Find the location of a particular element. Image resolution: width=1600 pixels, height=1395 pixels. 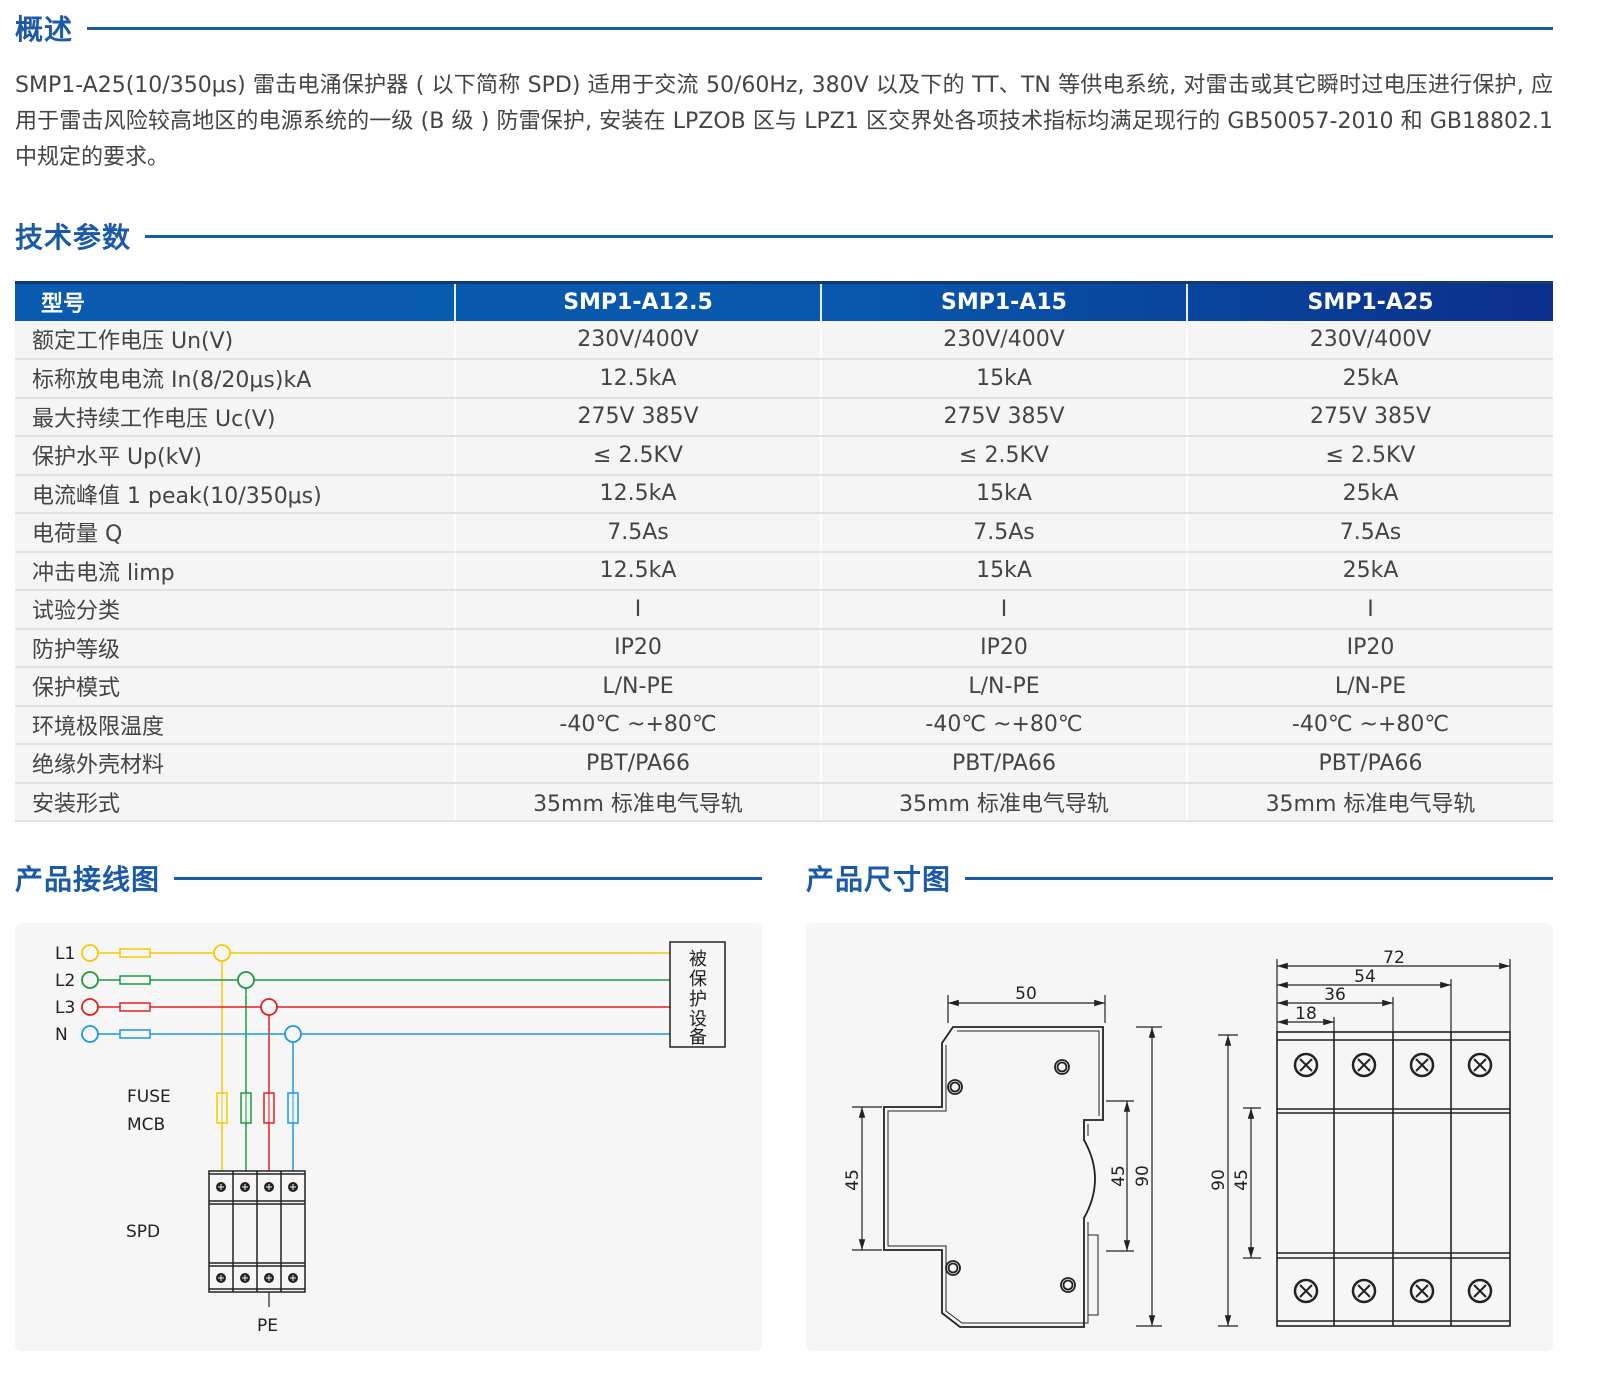

device-char: 护 is located at coordinates (698, 999).